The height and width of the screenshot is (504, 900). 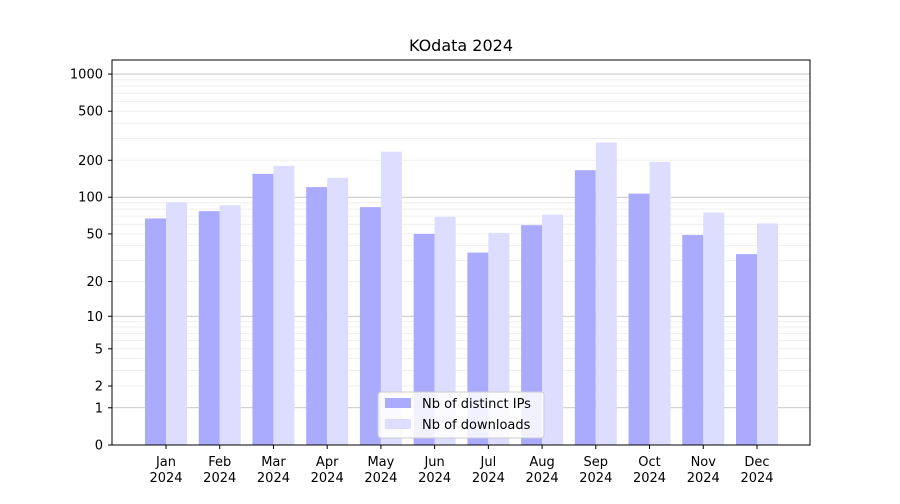 I want to click on x-tick-label: Nov 2024, so click(x=703, y=470).